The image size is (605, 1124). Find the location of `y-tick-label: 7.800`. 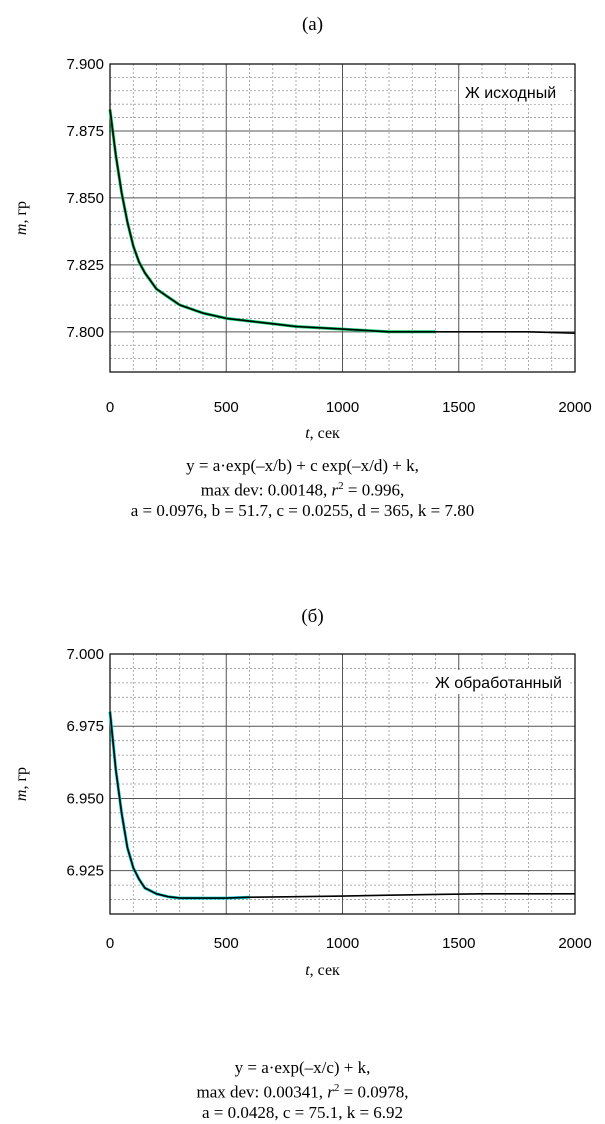

y-tick-label: 7.800 is located at coordinates (85, 332).